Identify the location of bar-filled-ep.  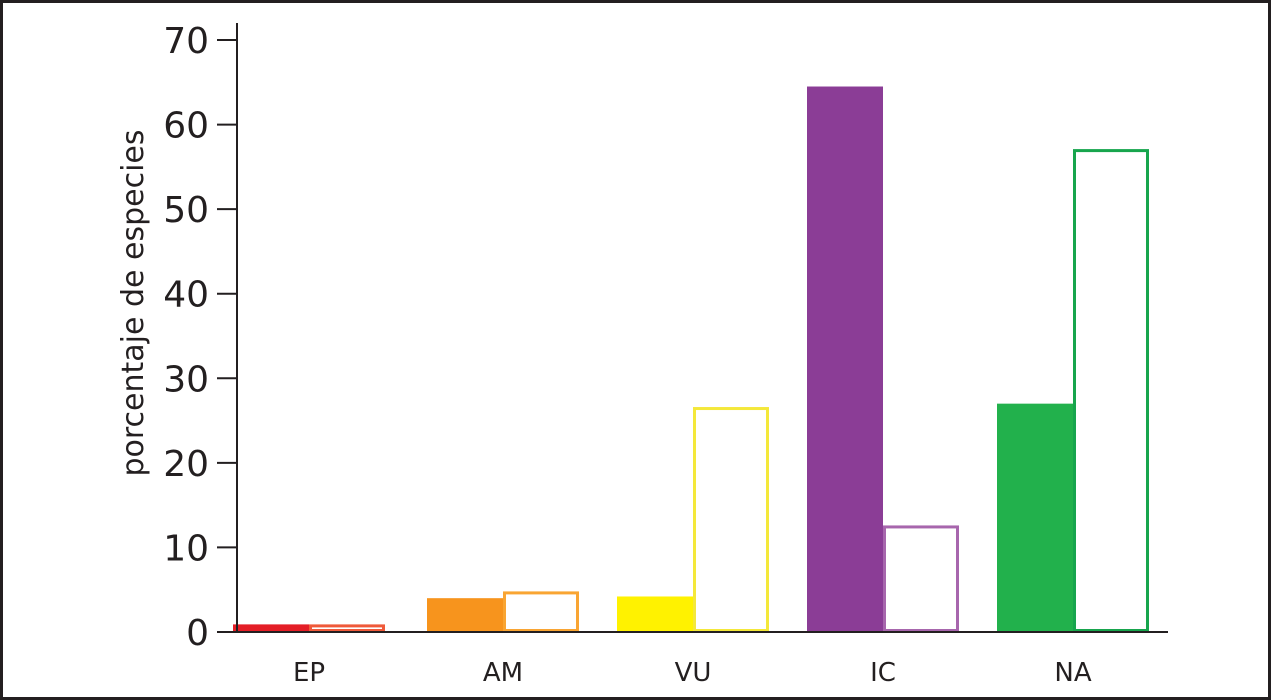
(271, 628).